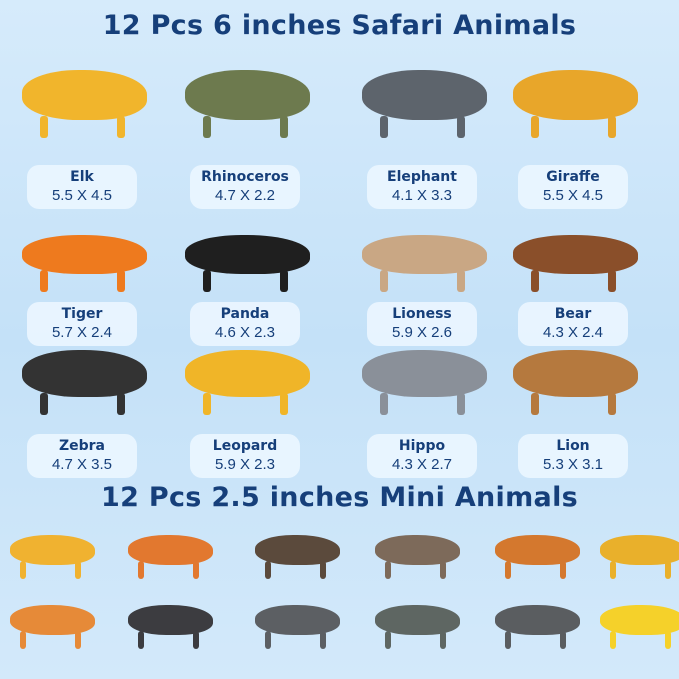  I want to click on animal-figure-panda, so click(247, 263).